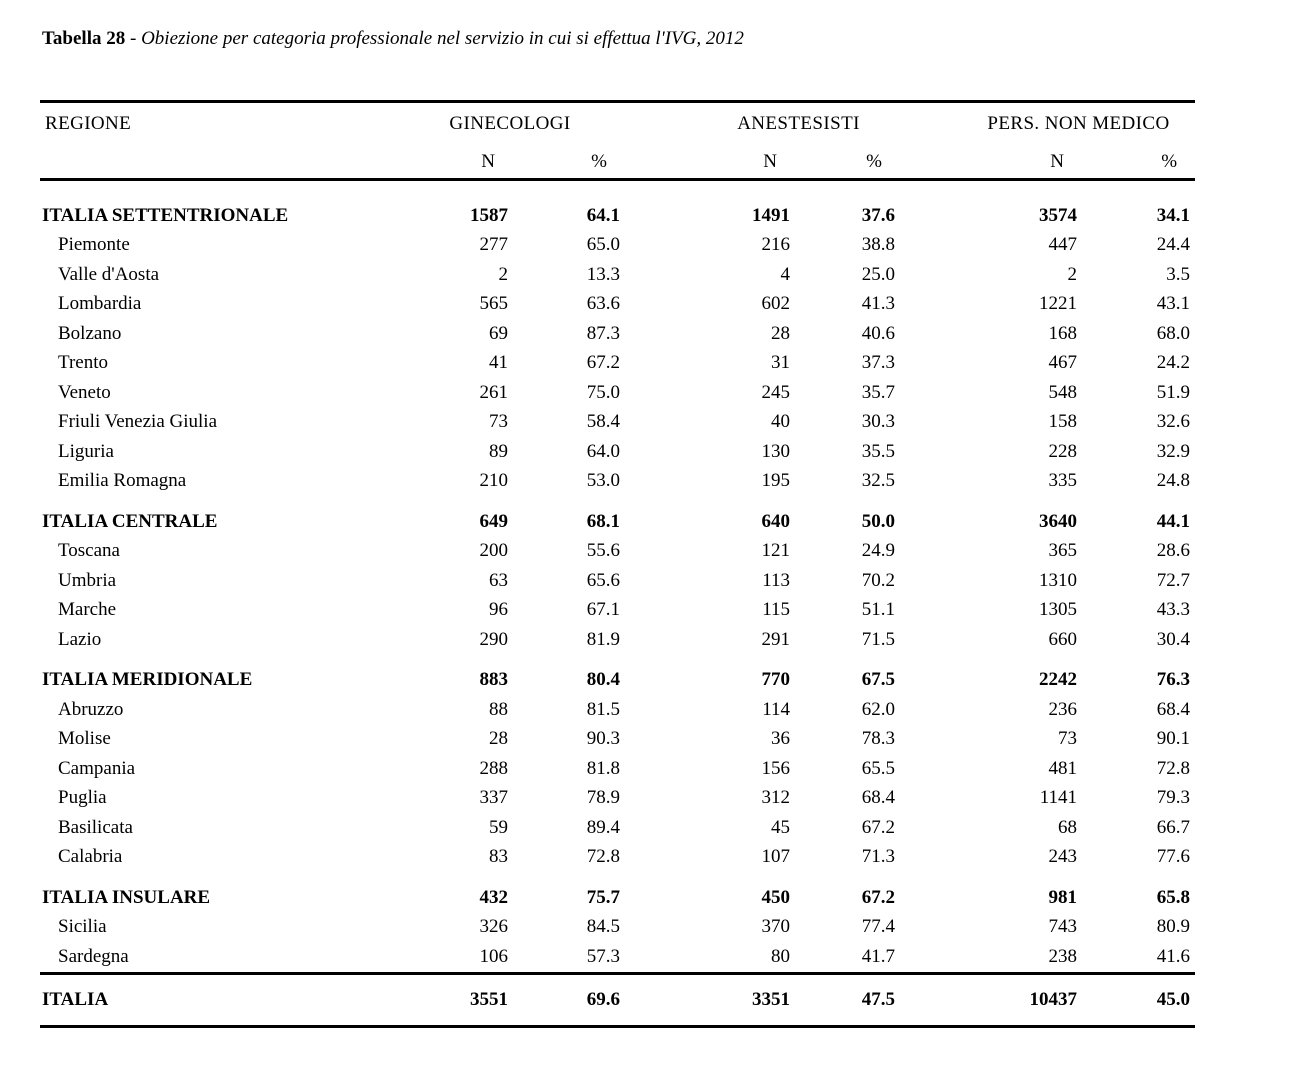 This screenshot has height=1074, width=1300. I want to click on section-header-row: ITALIA CENTRALE 649 68.1 640 50.0 3640 44.1, so click(617, 516).